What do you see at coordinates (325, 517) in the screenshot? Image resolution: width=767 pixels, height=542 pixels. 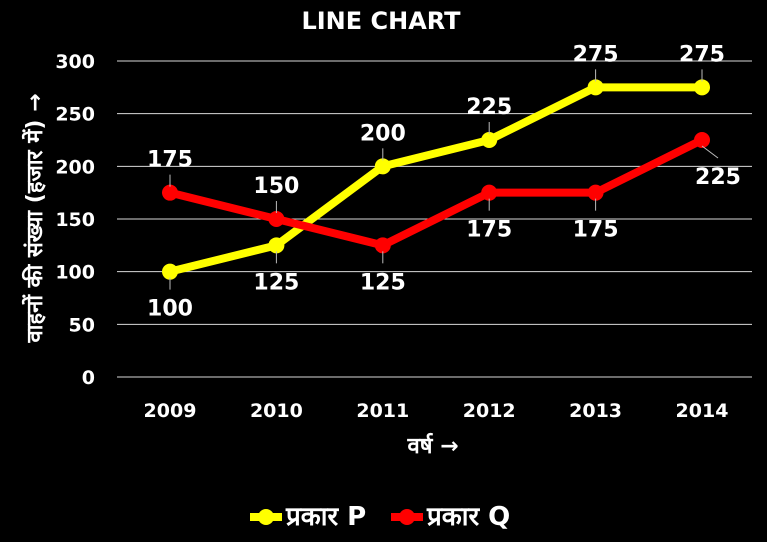 I see `legend-label-p: प्रकार P` at bounding box center [325, 517].